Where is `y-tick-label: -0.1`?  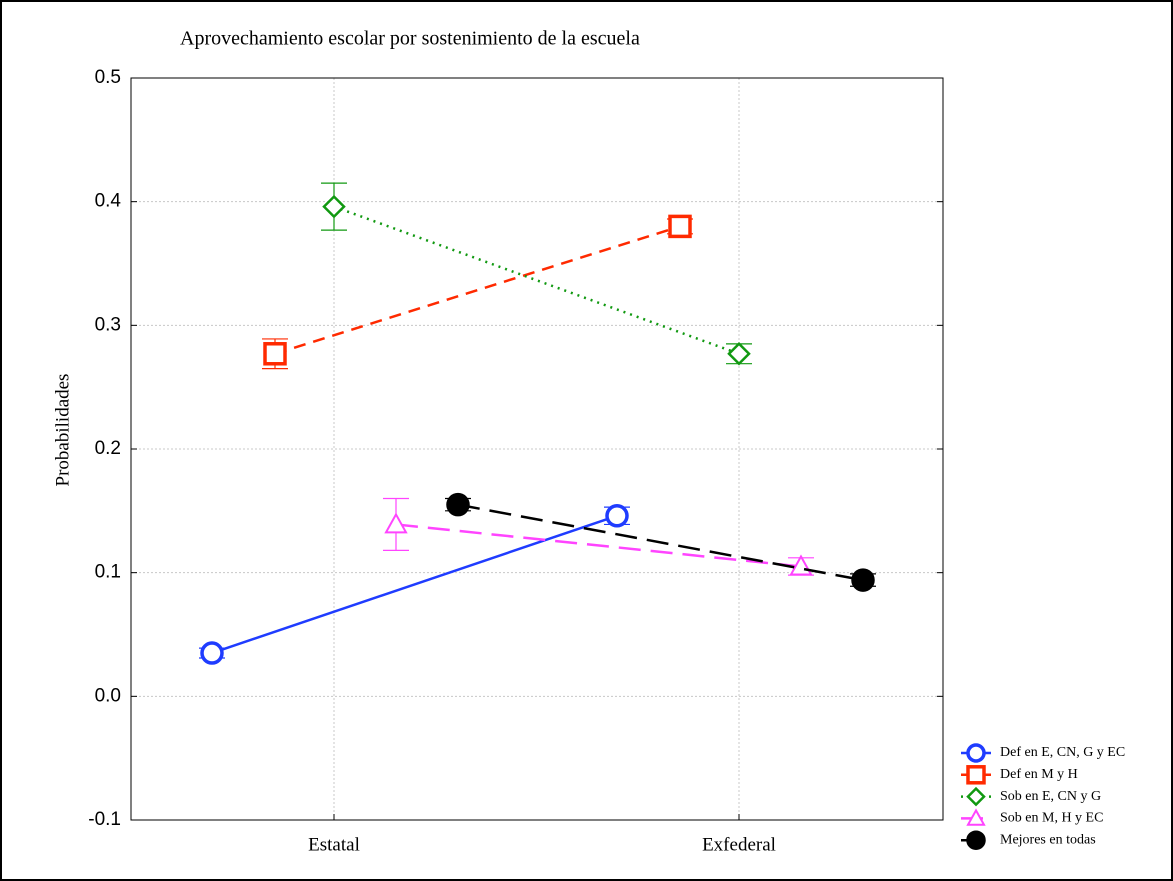
y-tick-label: -0.1 is located at coordinates (104, 819).